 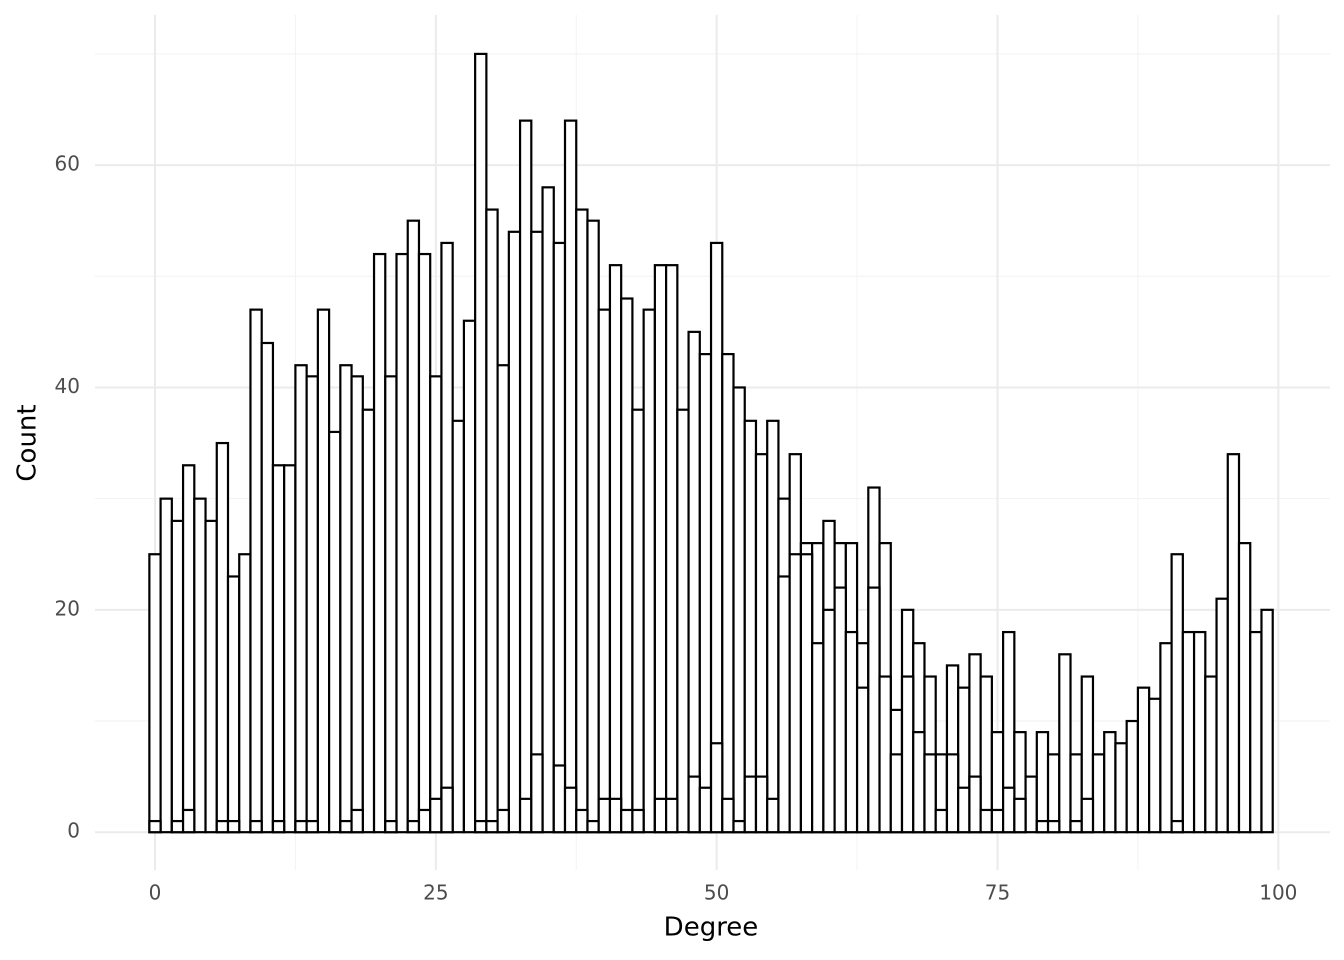 What do you see at coordinates (997, 893) in the screenshot?
I see `x-tick-label: 75` at bounding box center [997, 893].